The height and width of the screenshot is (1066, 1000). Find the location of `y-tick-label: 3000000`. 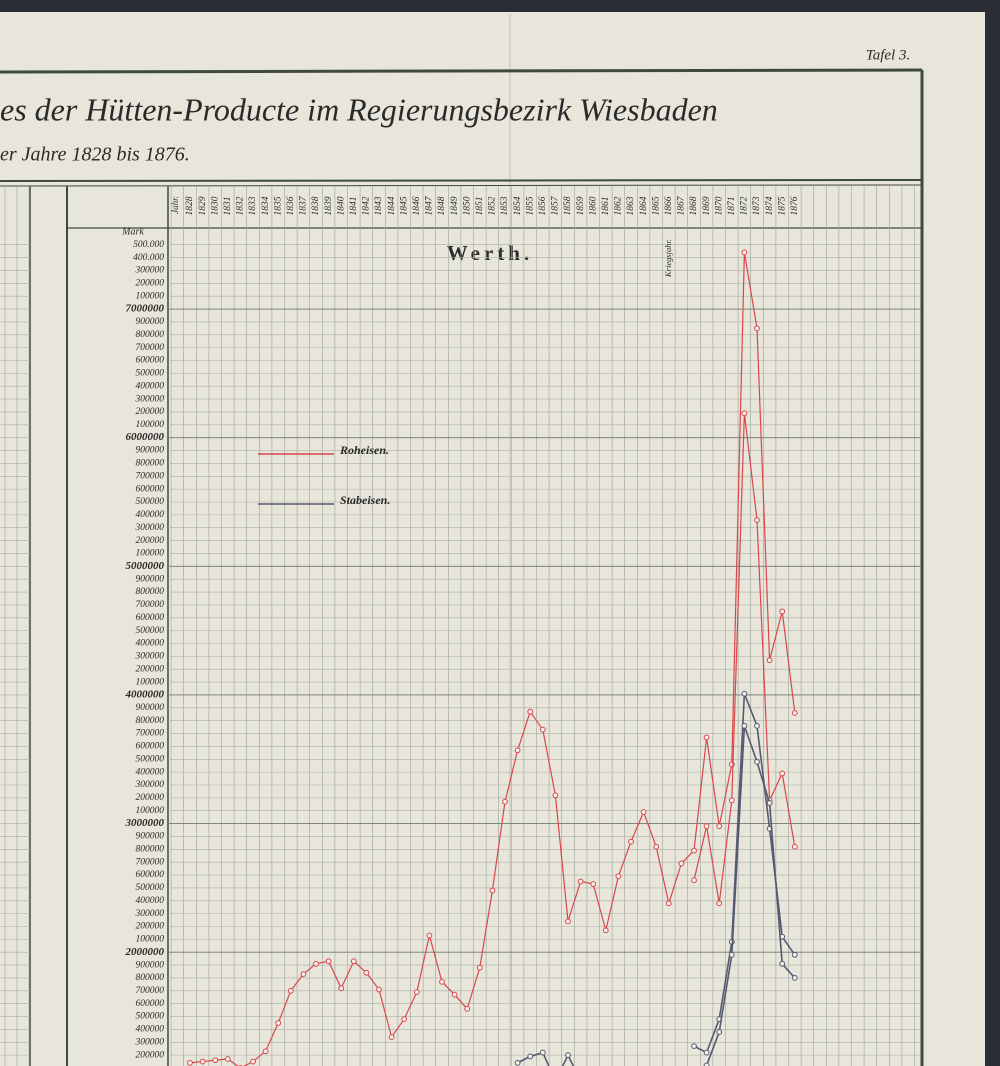

y-tick-label: 3000000 is located at coordinates (145, 823).